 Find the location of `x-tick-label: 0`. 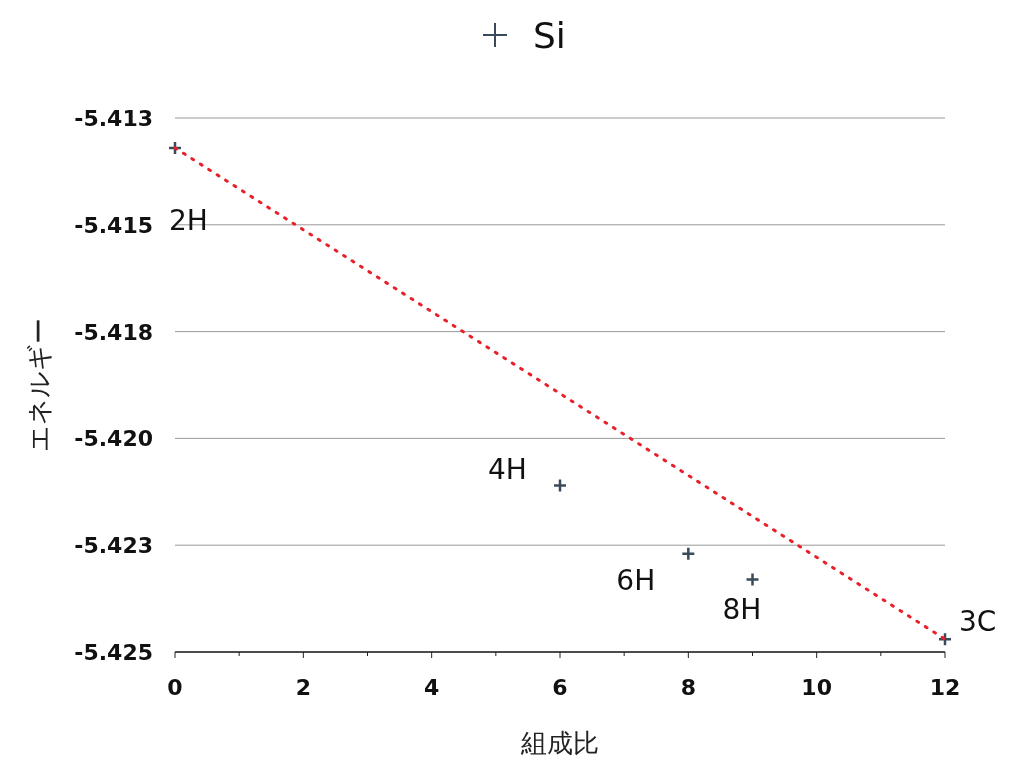

x-tick-label: 0 is located at coordinates (175, 687).